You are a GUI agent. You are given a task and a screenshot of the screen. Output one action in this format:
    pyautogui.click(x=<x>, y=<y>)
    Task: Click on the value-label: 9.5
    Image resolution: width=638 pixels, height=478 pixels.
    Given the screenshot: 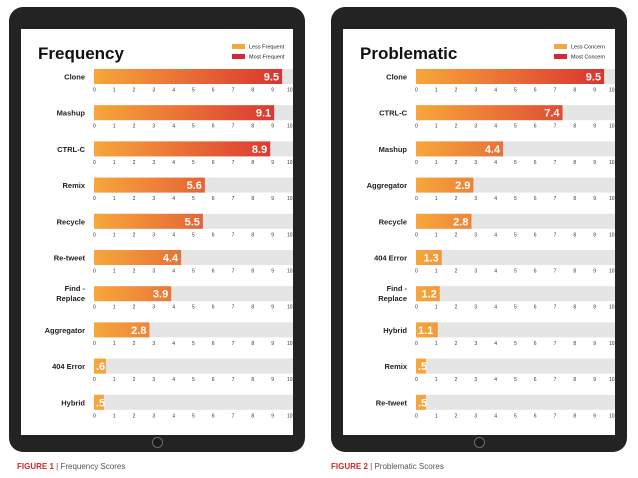 What is the action you would take?
    pyautogui.click(x=271, y=78)
    